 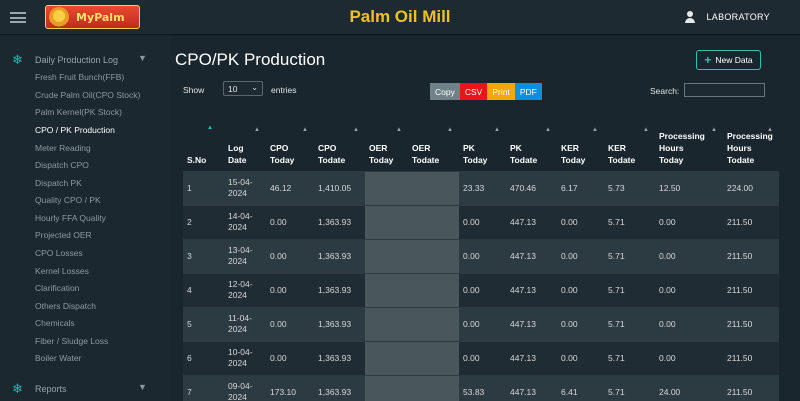 I want to click on column-header-processing-hours-today: ▲ Processing Hours Today, so click(x=689, y=145).